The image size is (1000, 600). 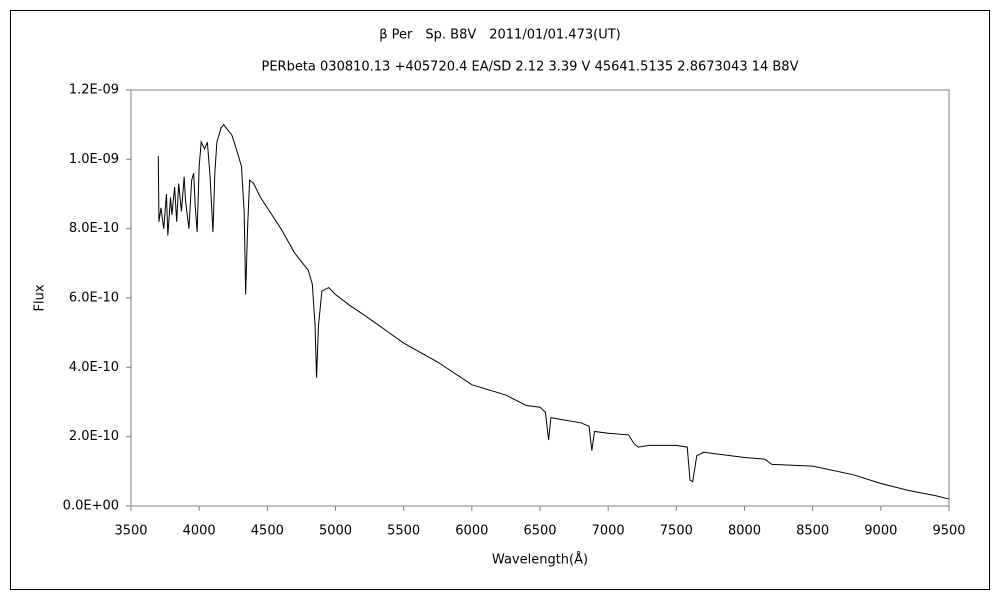 What do you see at coordinates (539, 531) in the screenshot?
I see `x-tick-label: 6500` at bounding box center [539, 531].